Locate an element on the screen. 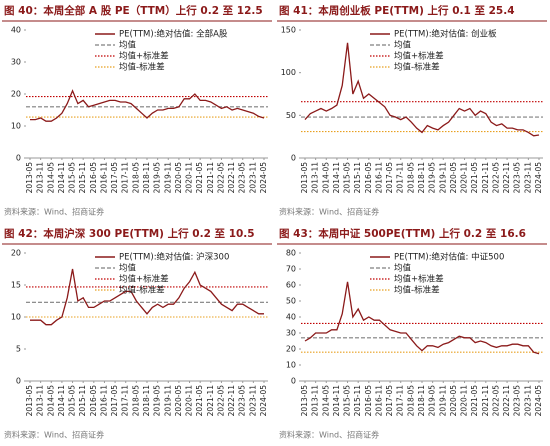  y-tick-label: 150 is located at coordinates (288, 30).